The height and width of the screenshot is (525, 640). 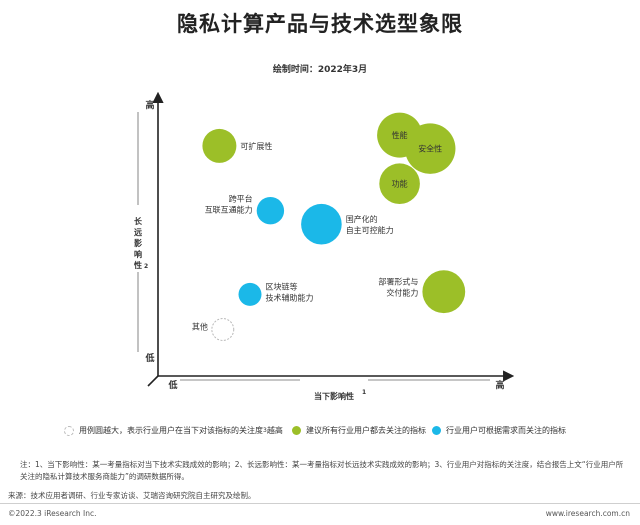 What do you see at coordinates (587, 513) in the screenshot?
I see `website: www.iresearch.com.cn` at bounding box center [587, 513].